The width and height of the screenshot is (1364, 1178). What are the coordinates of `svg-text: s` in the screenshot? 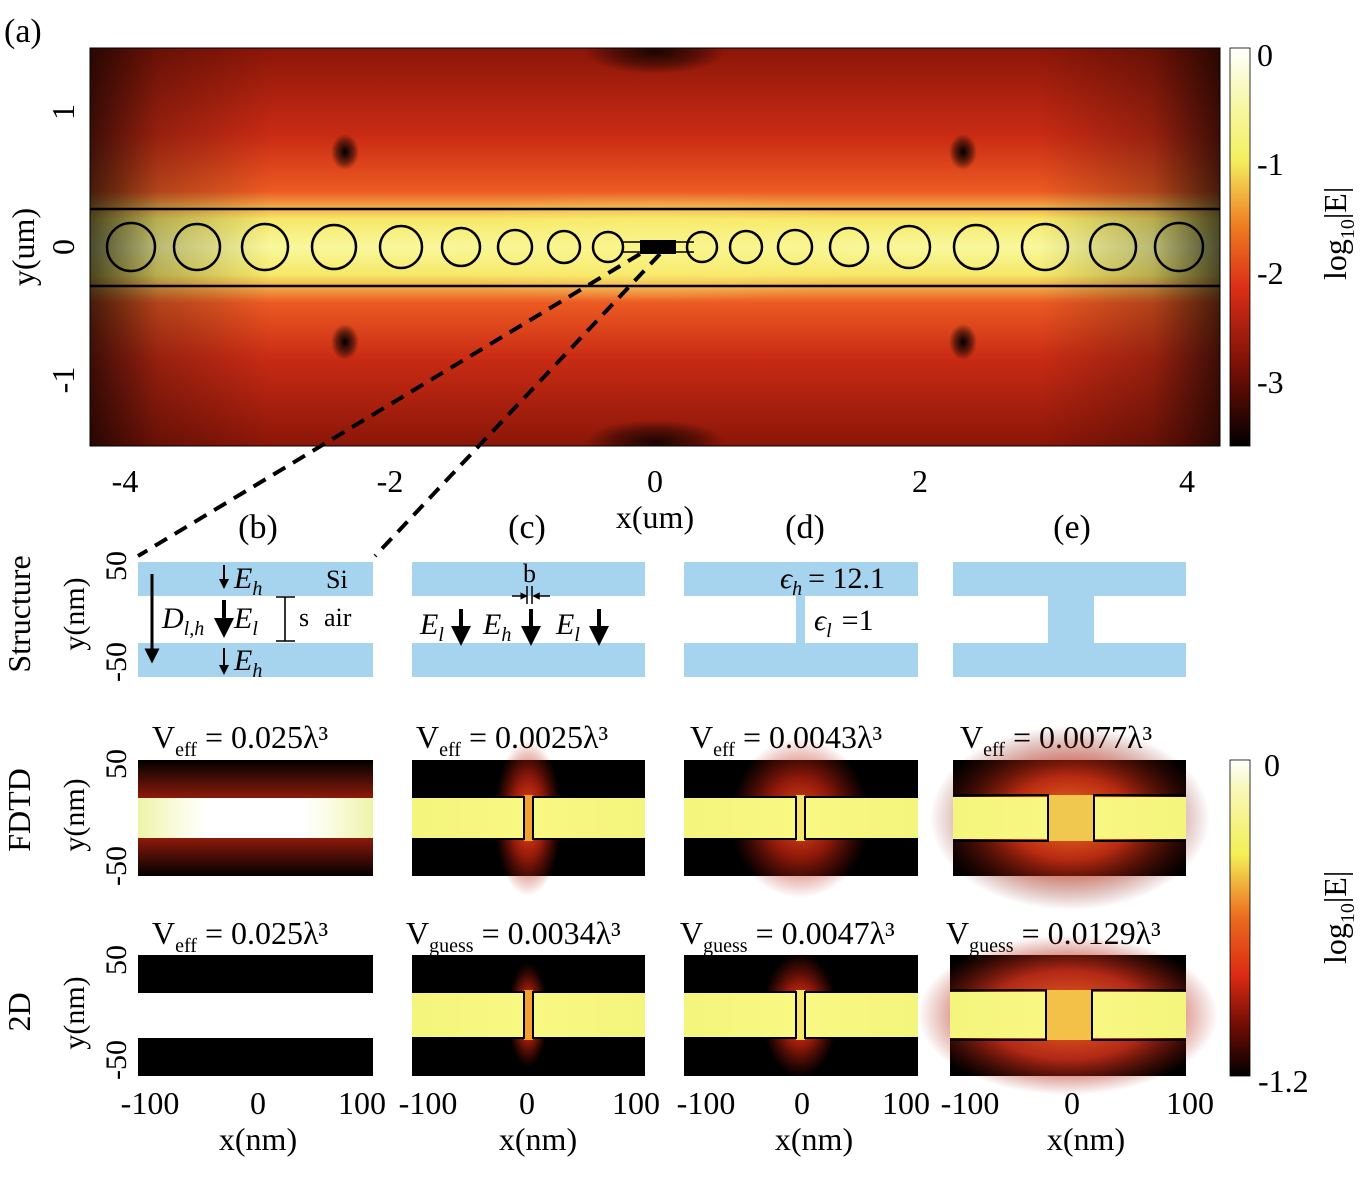 It's located at (304, 617).